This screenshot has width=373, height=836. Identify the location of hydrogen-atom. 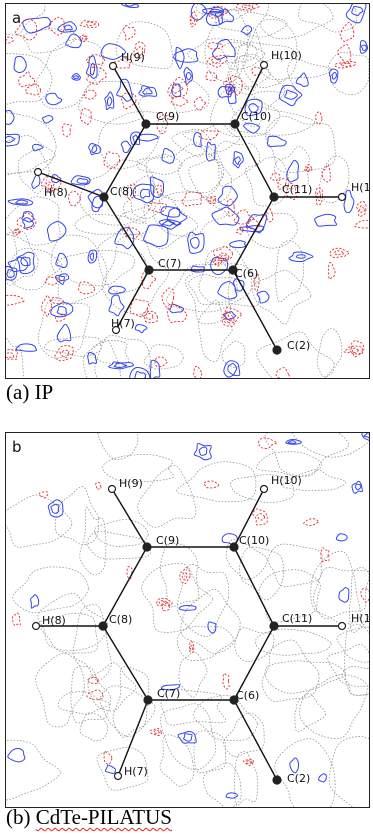
(36, 626).